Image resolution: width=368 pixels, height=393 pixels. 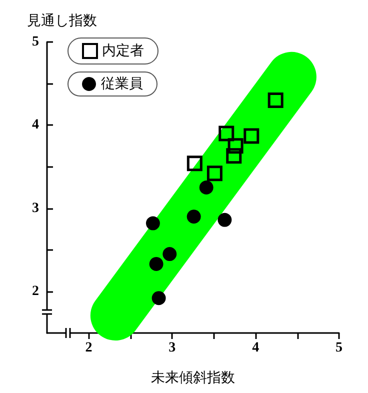 I want to click on y-tick-label: 3, so click(x=35, y=208).